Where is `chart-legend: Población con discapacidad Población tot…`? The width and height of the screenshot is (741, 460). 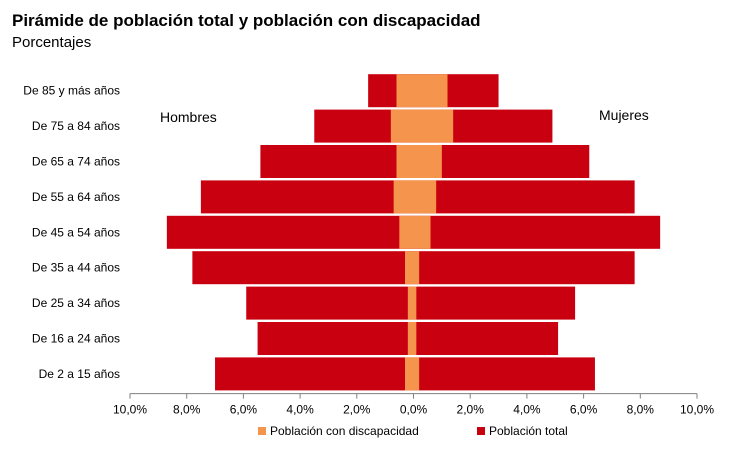
chart-legend: Población con discapacidad Población tot… is located at coordinates (370, 434).